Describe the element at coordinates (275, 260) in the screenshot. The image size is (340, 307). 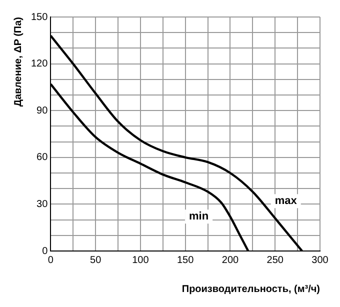
I see `x-tick-label: 250` at that location.